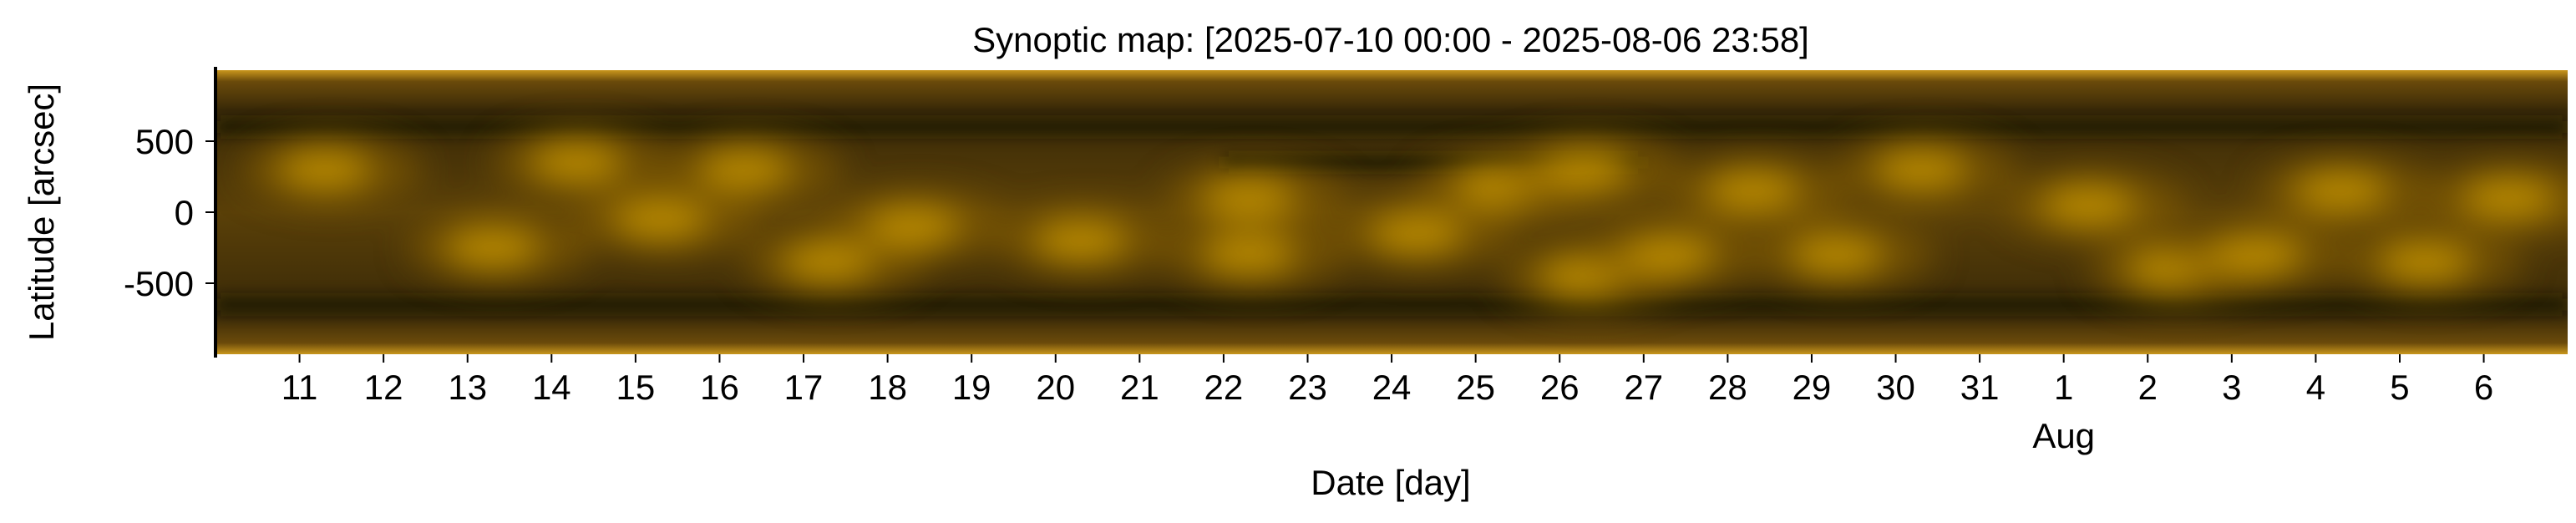  I want to click on x-tick-label: 31, so click(1980, 388).